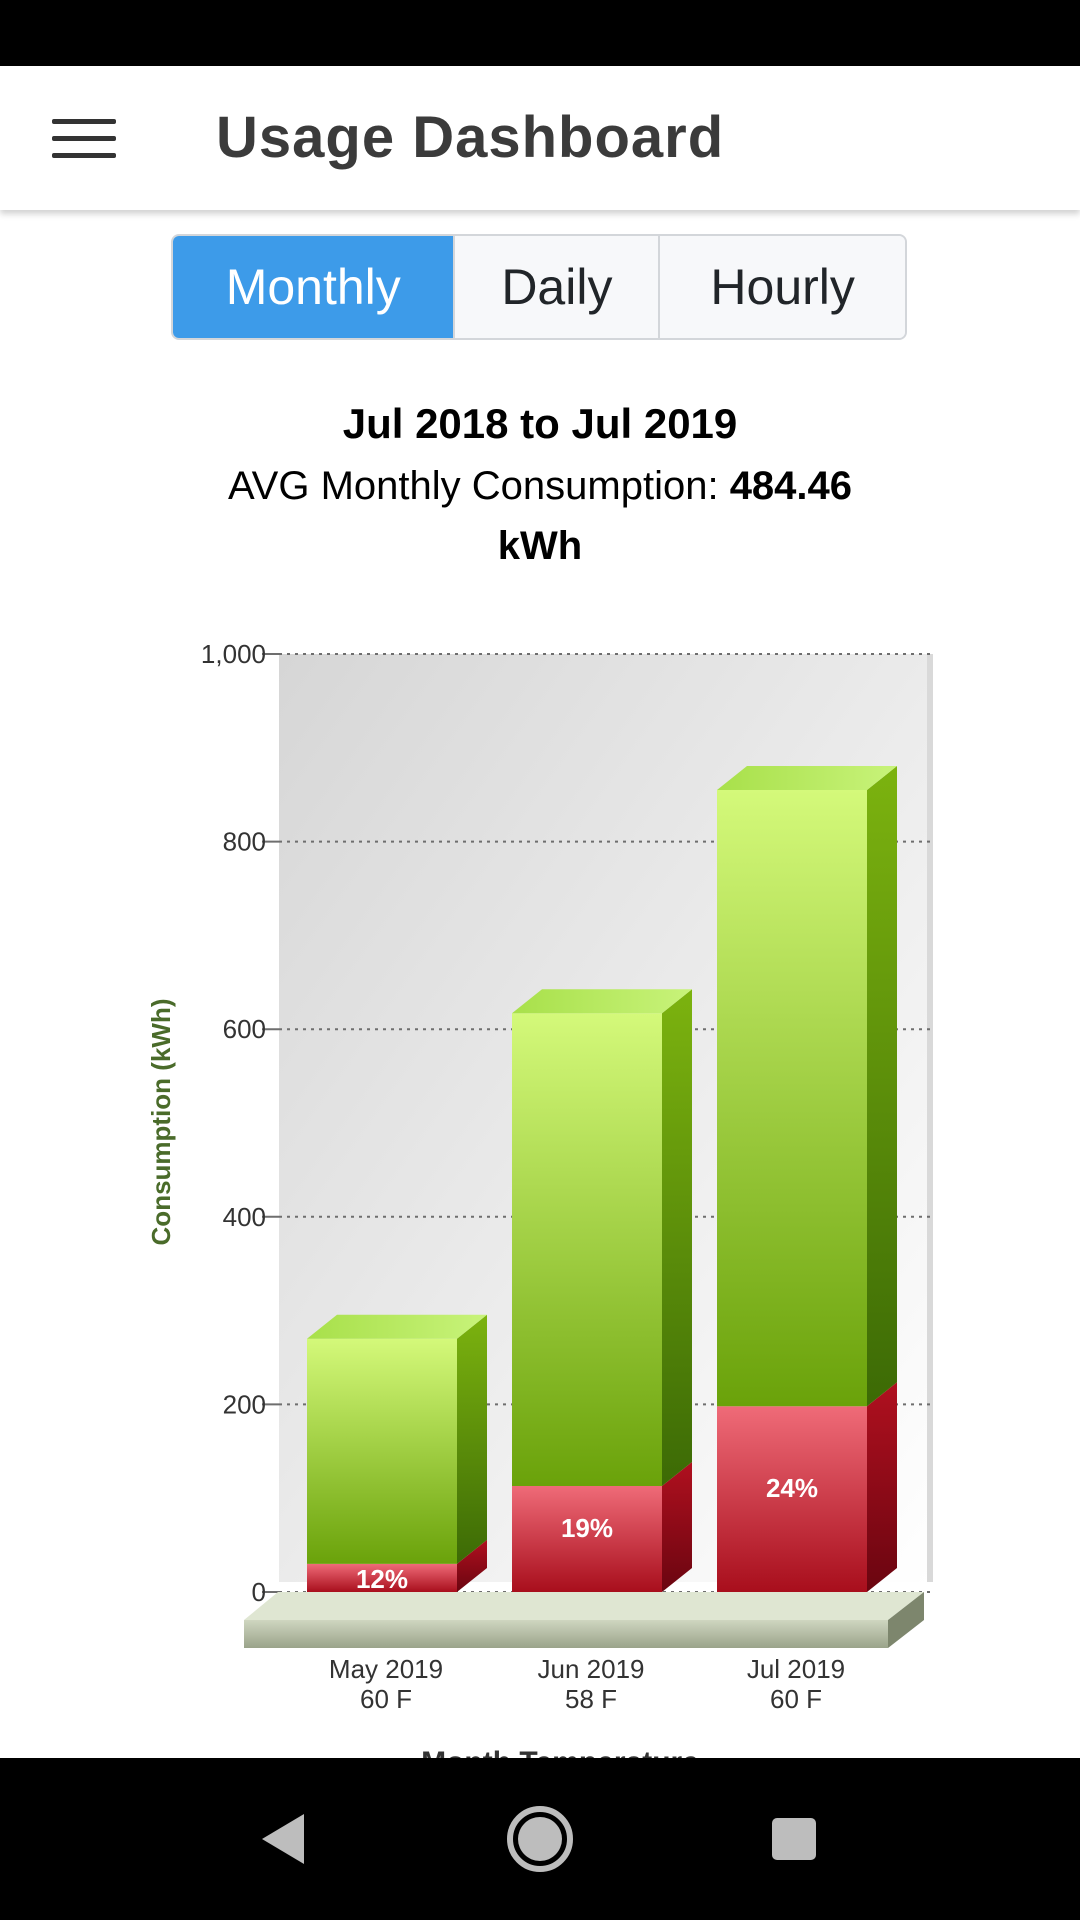 The image size is (1080, 1920). I want to click on hamburger-menu-icon, so click(84, 138).